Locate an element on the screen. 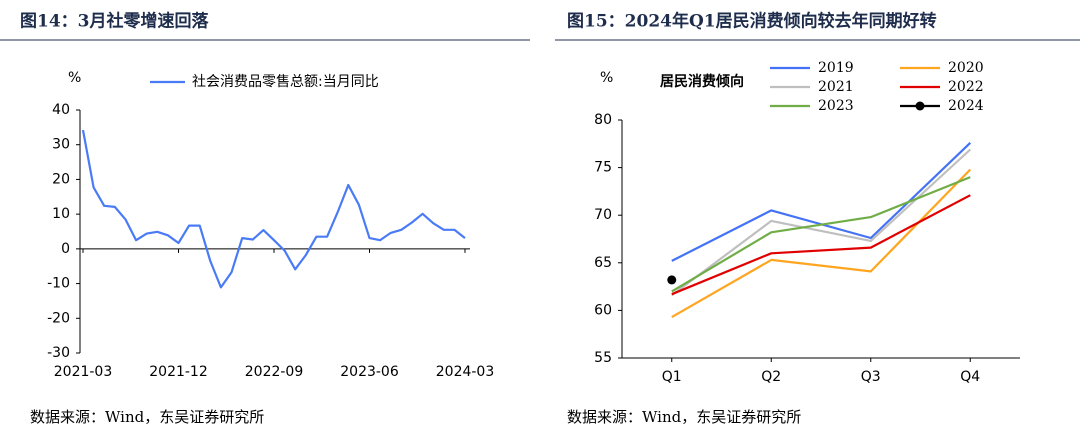  y-tick-label: -10 is located at coordinates (58, 284).